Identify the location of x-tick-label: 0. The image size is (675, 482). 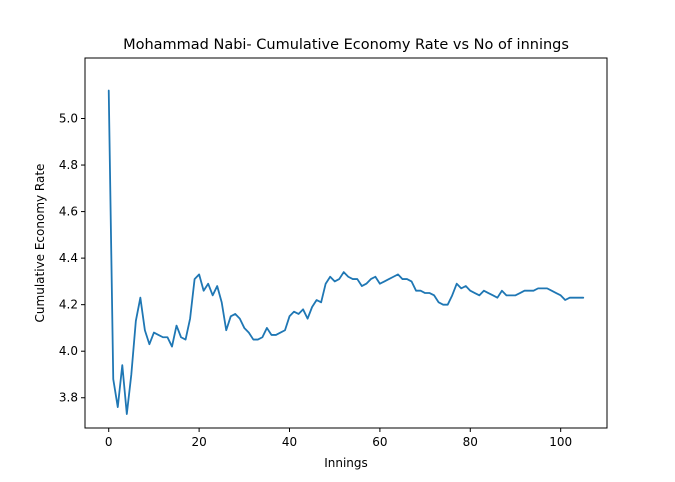
(109, 442).